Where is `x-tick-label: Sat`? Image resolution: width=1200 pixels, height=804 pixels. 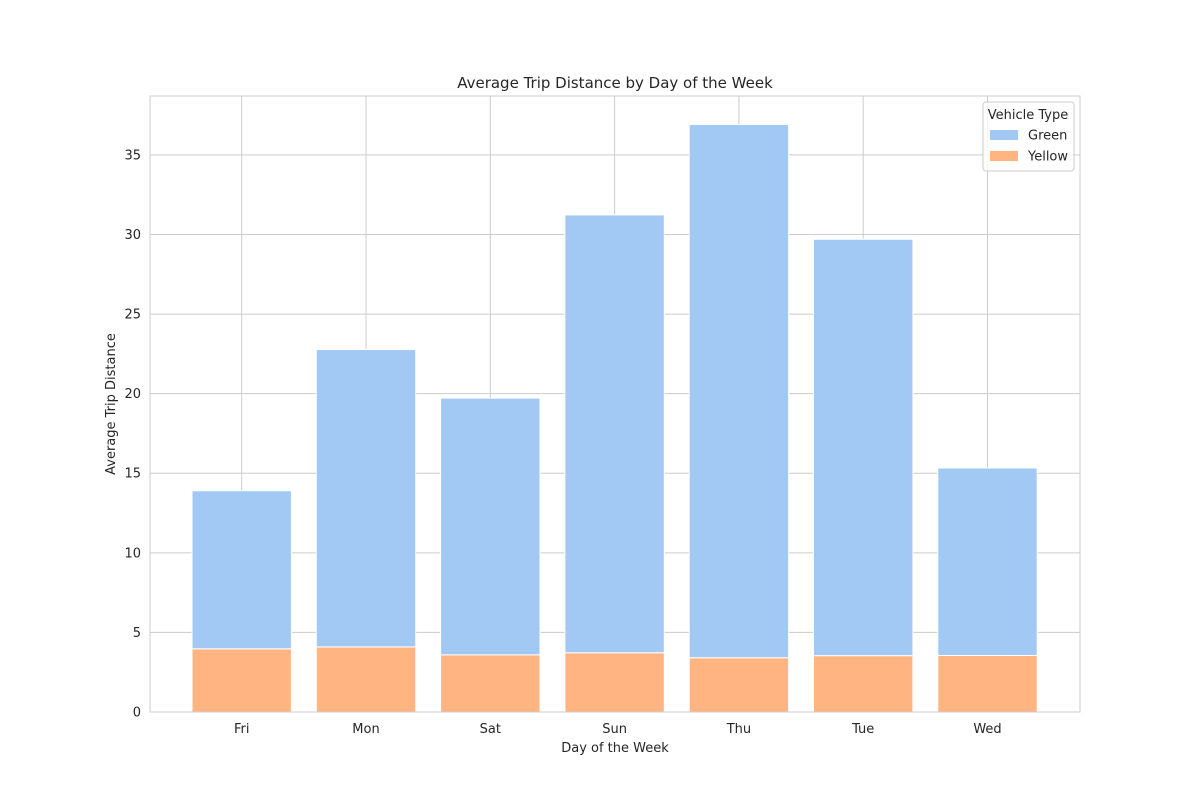 x-tick-label: Sat is located at coordinates (490, 729).